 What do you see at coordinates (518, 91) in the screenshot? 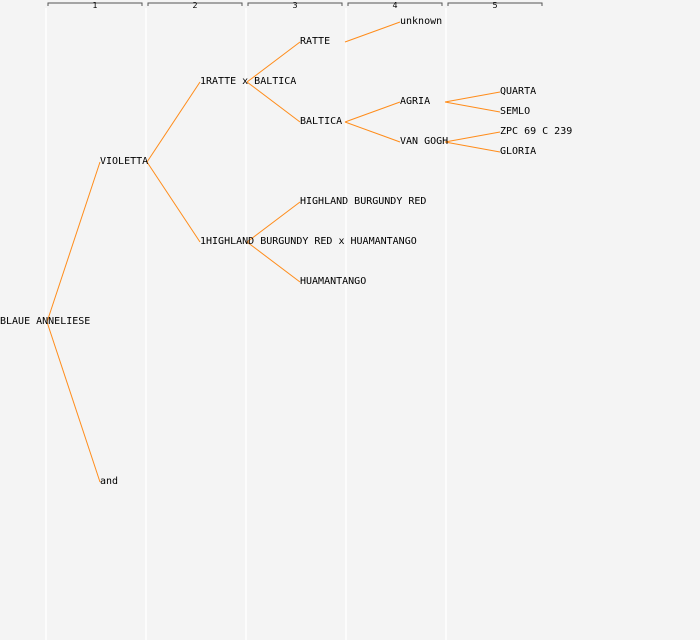
I see `node-quarta: QUARTA` at bounding box center [518, 91].